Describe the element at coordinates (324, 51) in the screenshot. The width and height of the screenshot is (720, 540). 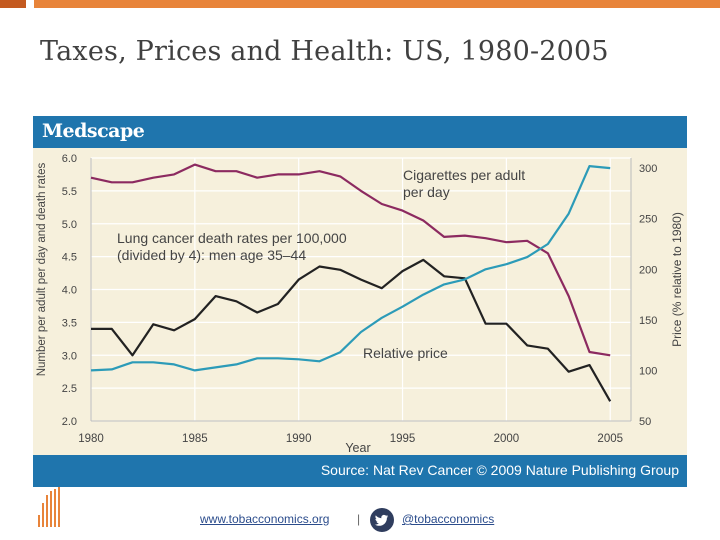
I see `slide-title: Taxes, Prices and Health: US, 1980-2005` at that location.